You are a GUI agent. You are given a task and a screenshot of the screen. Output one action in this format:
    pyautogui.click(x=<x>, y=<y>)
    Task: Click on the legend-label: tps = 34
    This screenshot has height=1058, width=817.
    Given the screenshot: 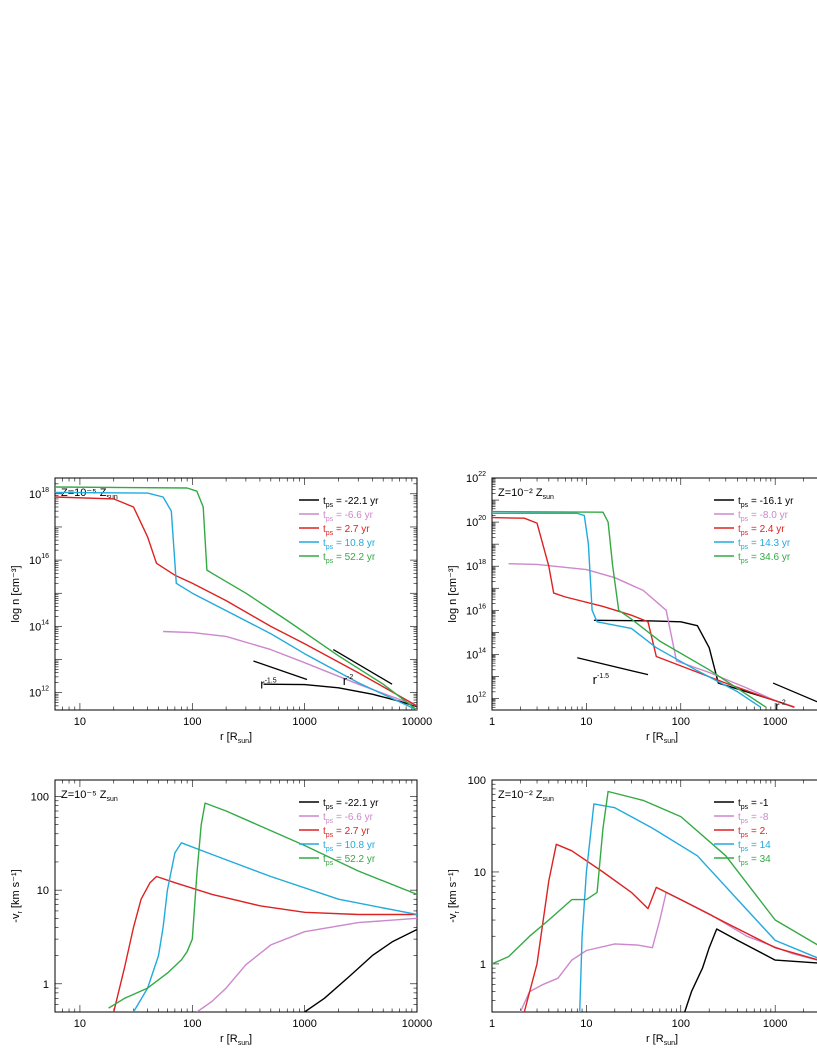 What is the action you would take?
    pyautogui.click(x=754, y=860)
    